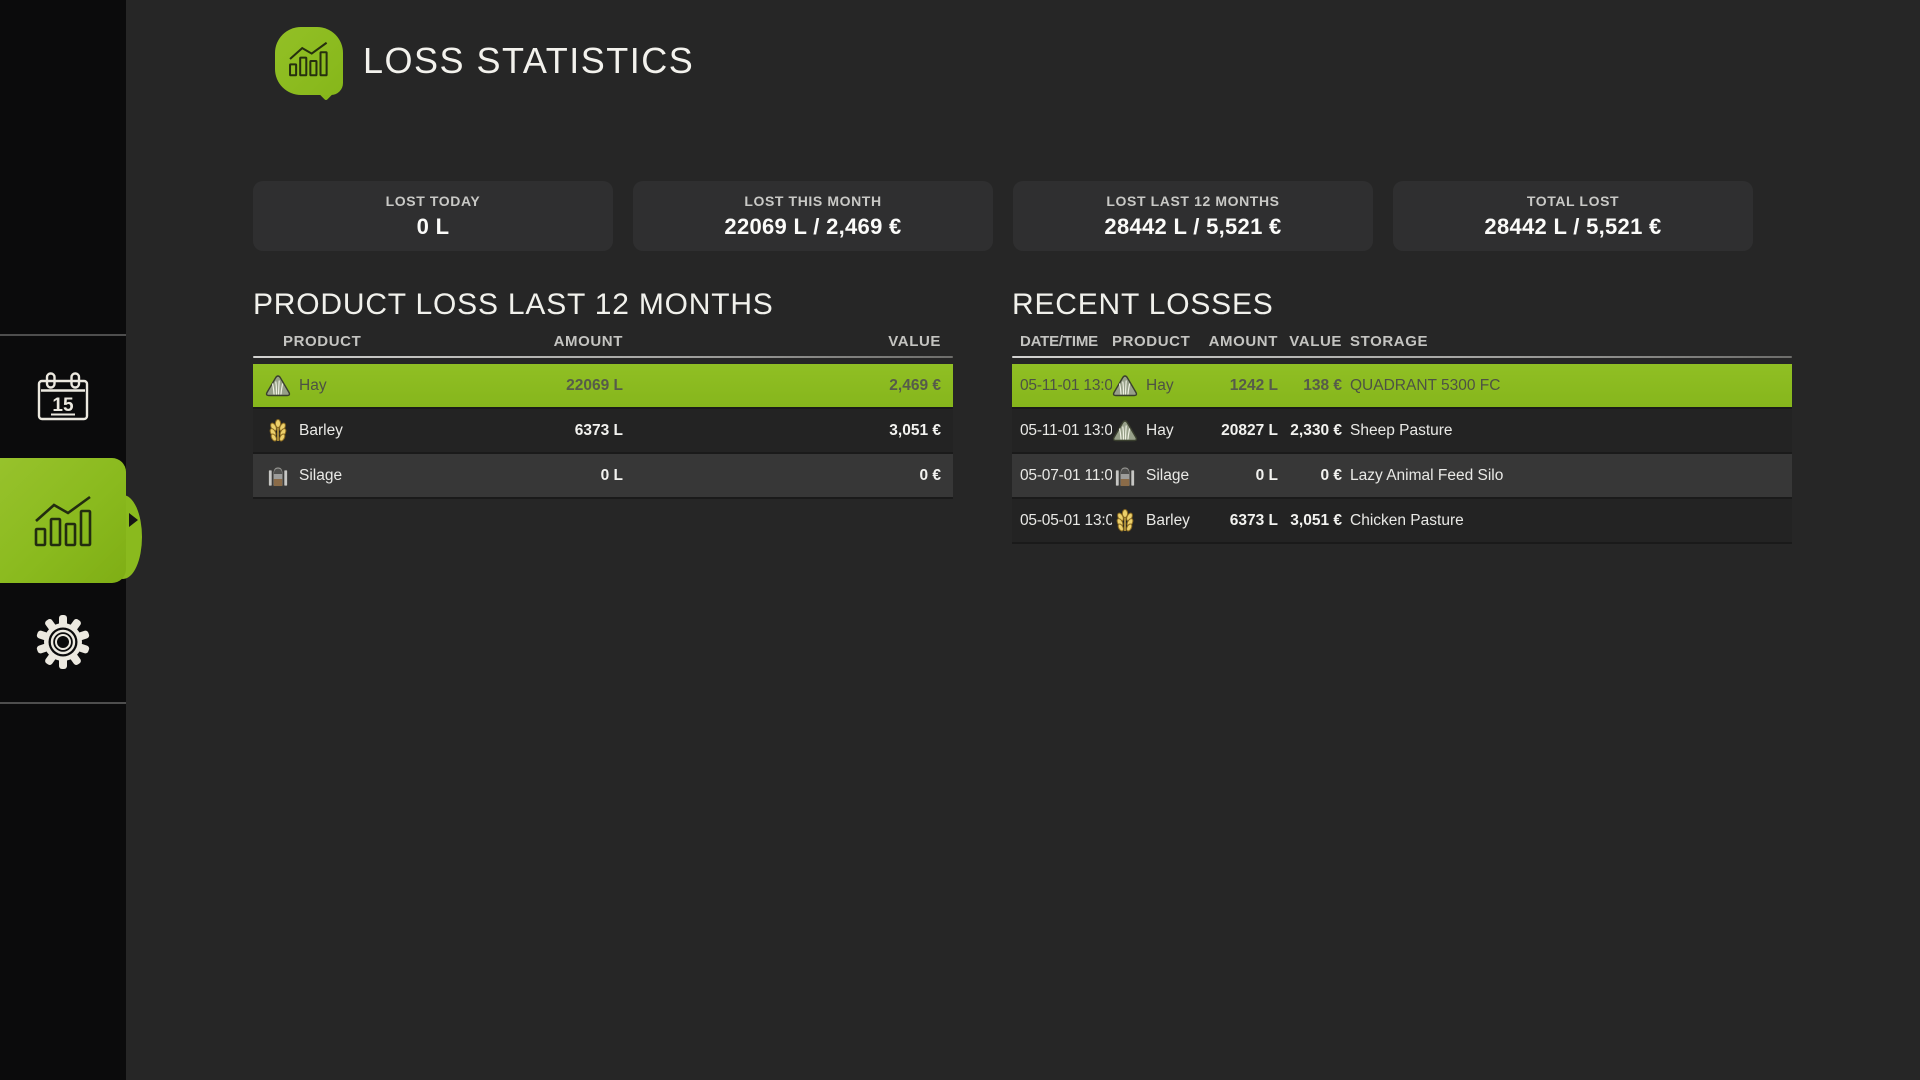 The width and height of the screenshot is (1920, 1080). I want to click on stat-card-lost-last-12-months: LOST LAST 12 MONTHS 28442 L / 5,521 €, so click(1193, 216).